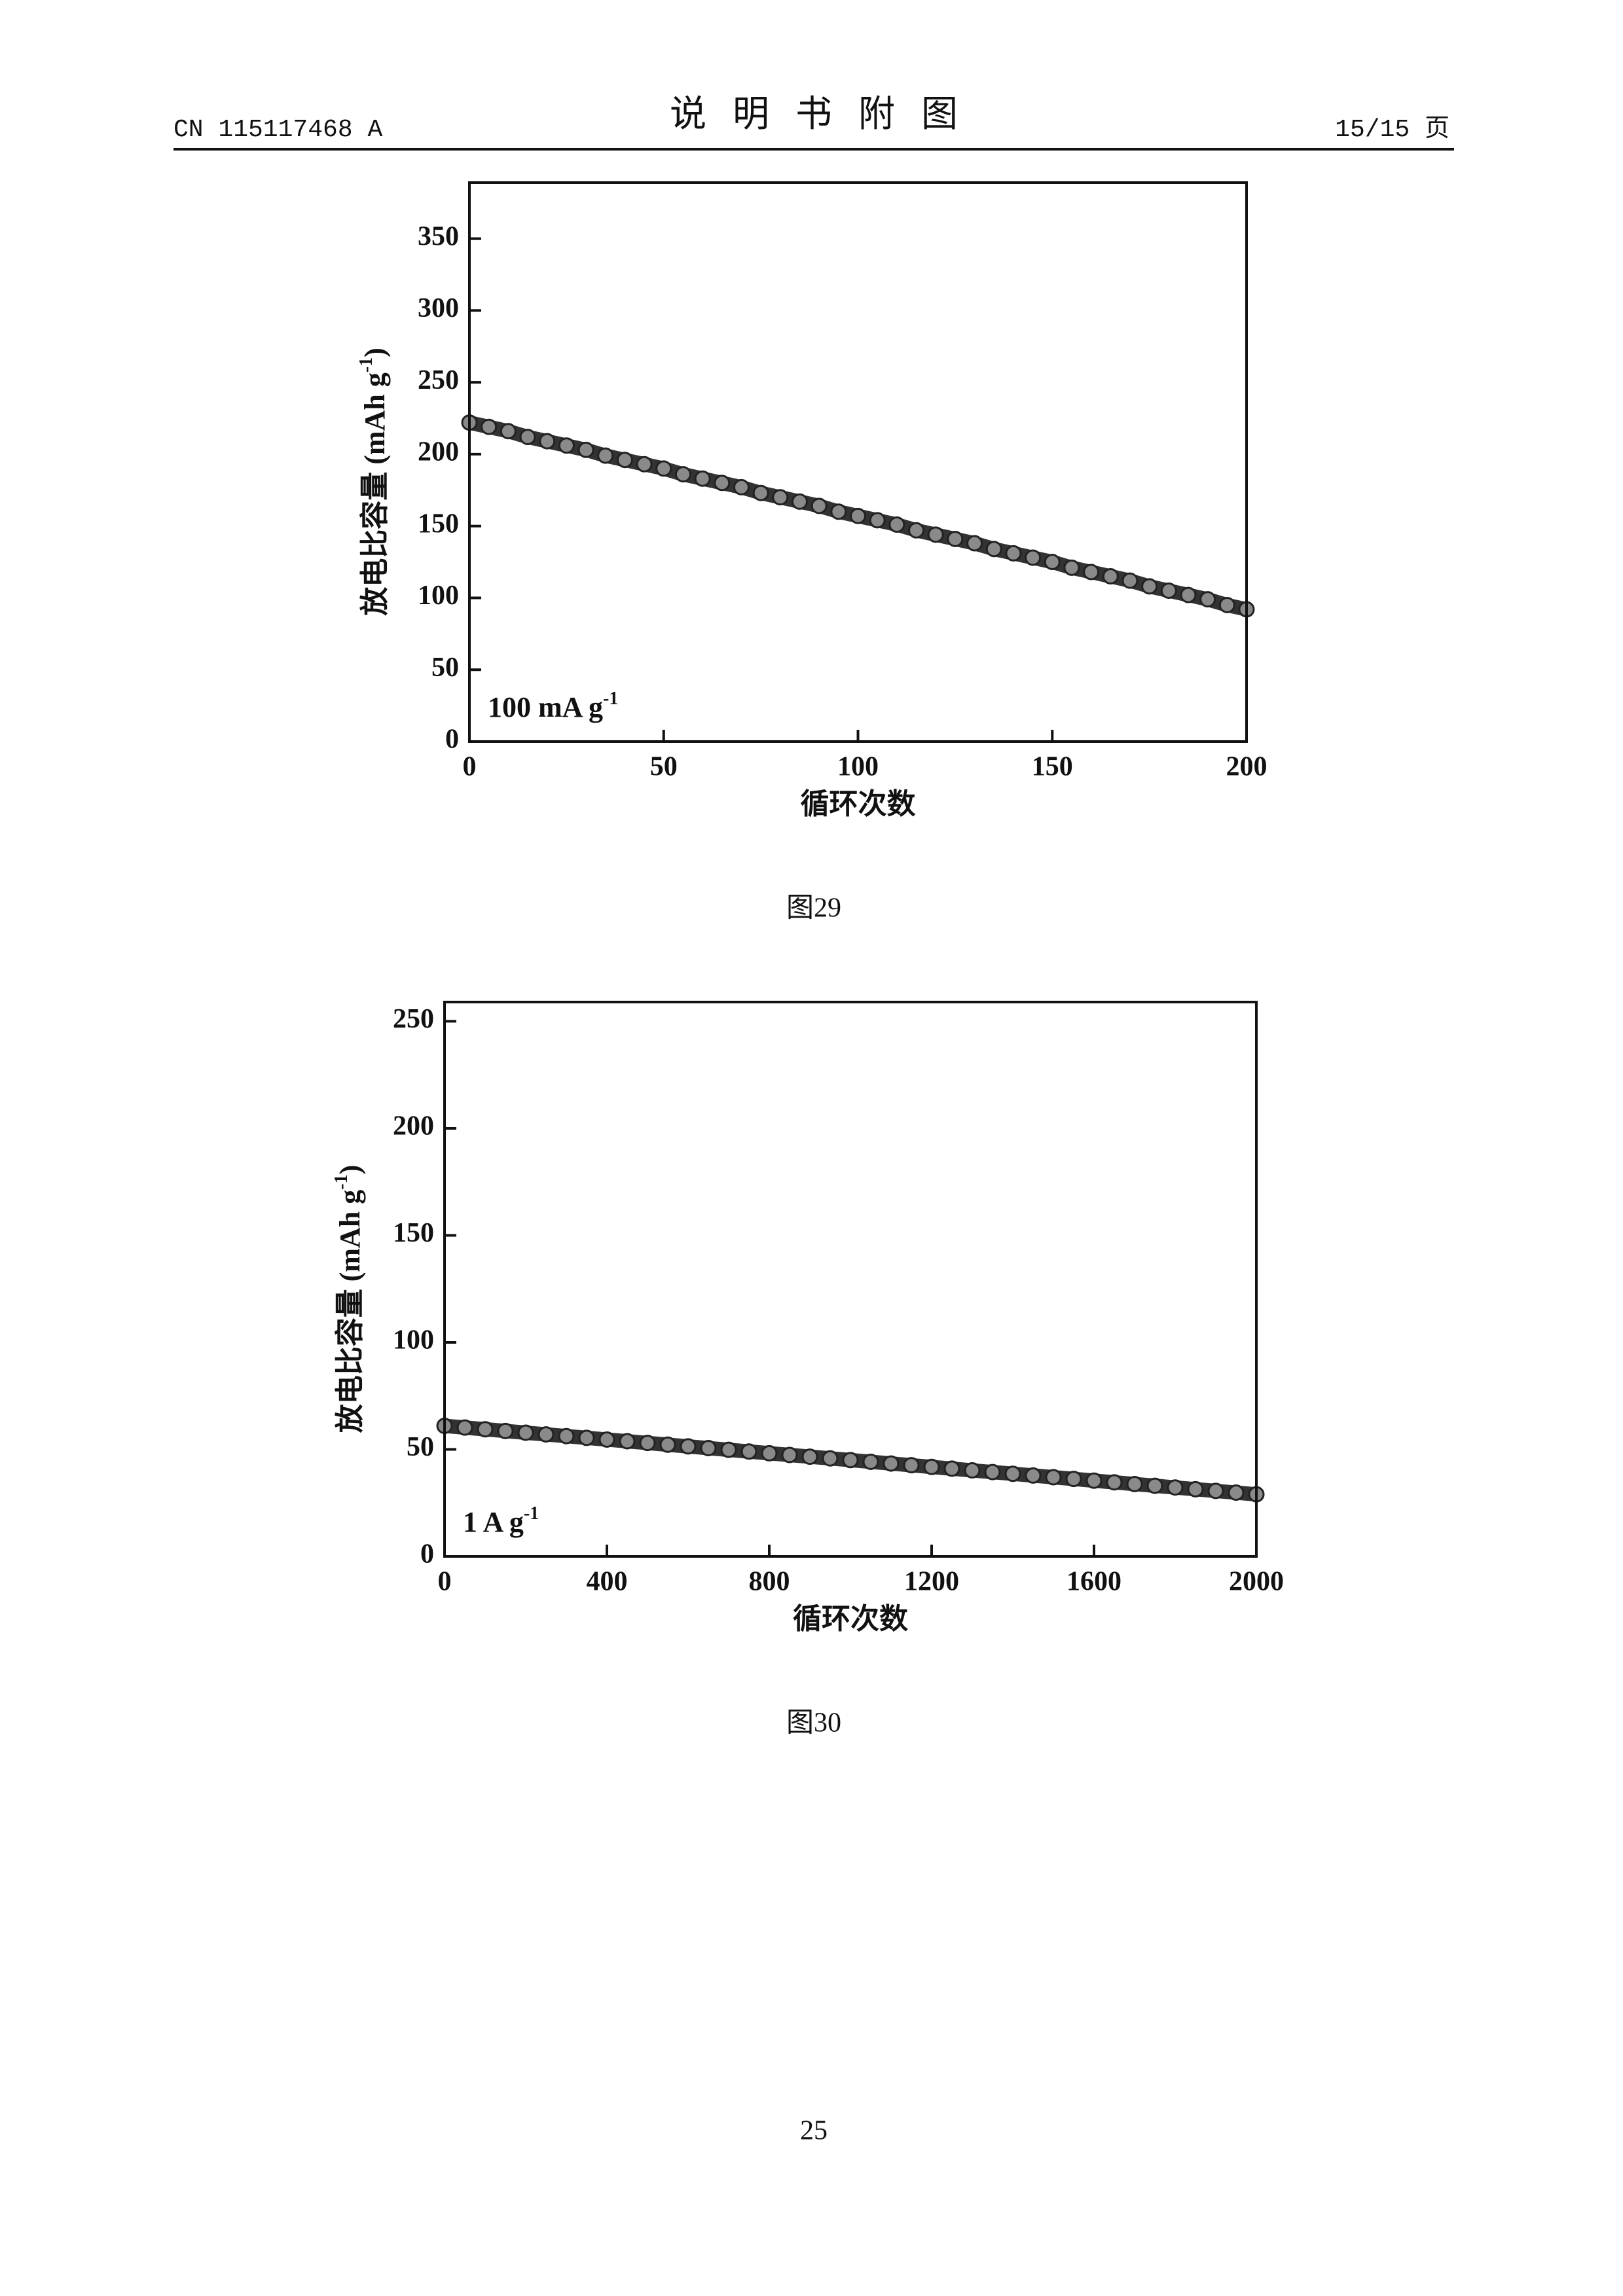 The height and width of the screenshot is (2296, 1623). What do you see at coordinates (607, 1582) in the screenshot?
I see `x-tick-label: 400` at bounding box center [607, 1582].